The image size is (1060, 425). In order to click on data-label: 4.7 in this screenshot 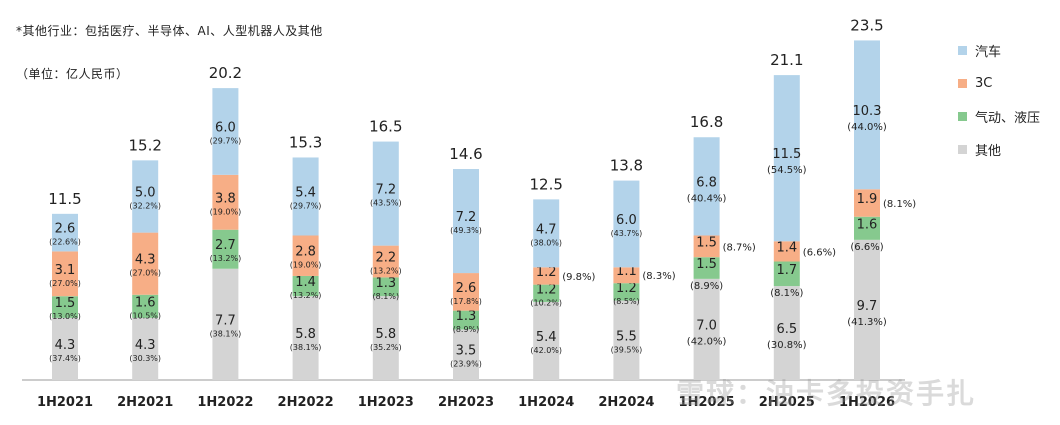, I will do `click(546, 229)`.